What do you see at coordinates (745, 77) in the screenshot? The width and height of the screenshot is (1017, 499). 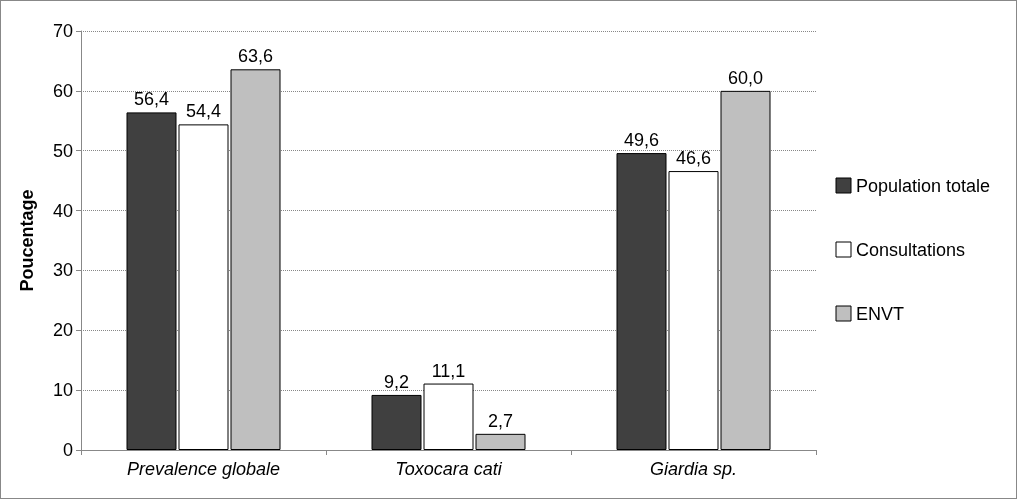 I see `data-label: 60,0` at bounding box center [745, 77].